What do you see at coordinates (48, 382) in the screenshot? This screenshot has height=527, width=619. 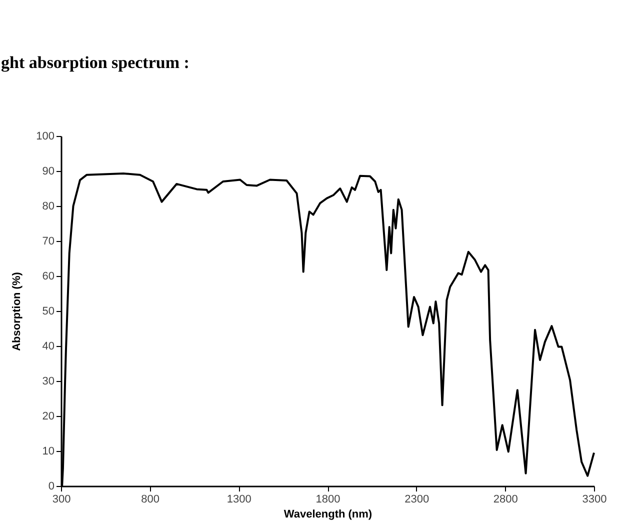 I see `y-tick-label: 30` at bounding box center [48, 382].